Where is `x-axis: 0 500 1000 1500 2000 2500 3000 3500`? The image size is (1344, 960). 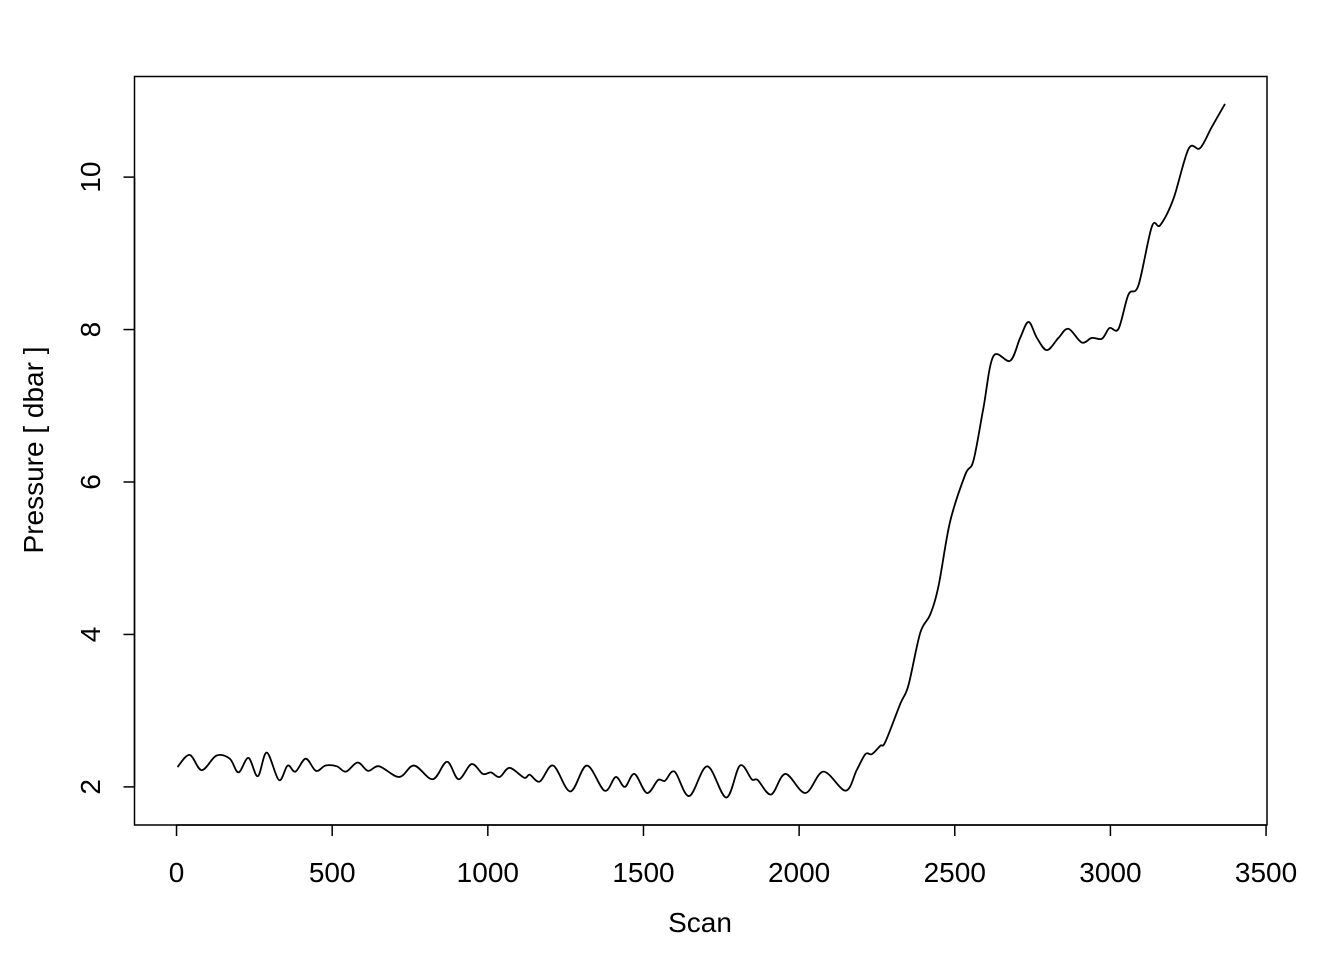 x-axis: 0 500 1000 1500 2000 2500 3000 3500 is located at coordinates (733, 856).